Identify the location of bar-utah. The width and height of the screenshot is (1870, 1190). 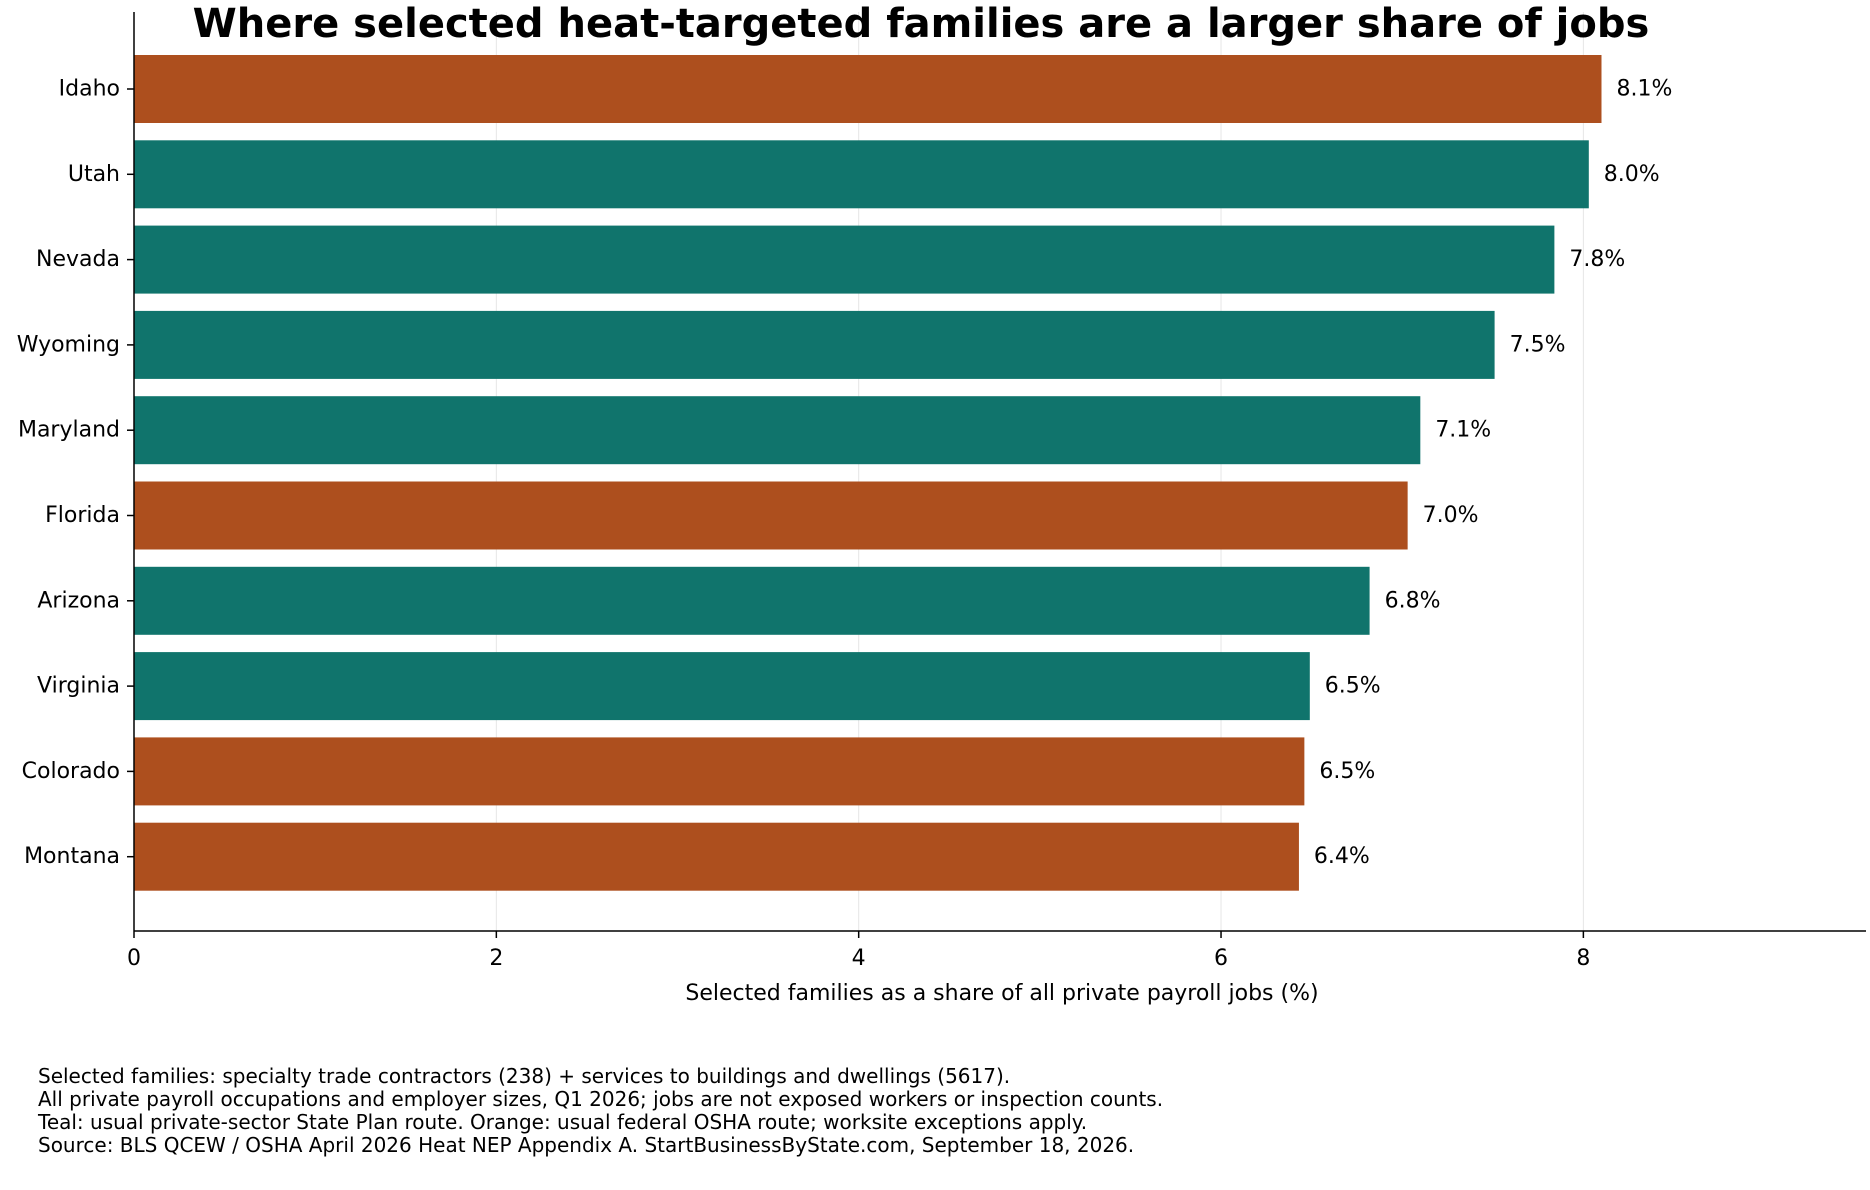
(861, 174).